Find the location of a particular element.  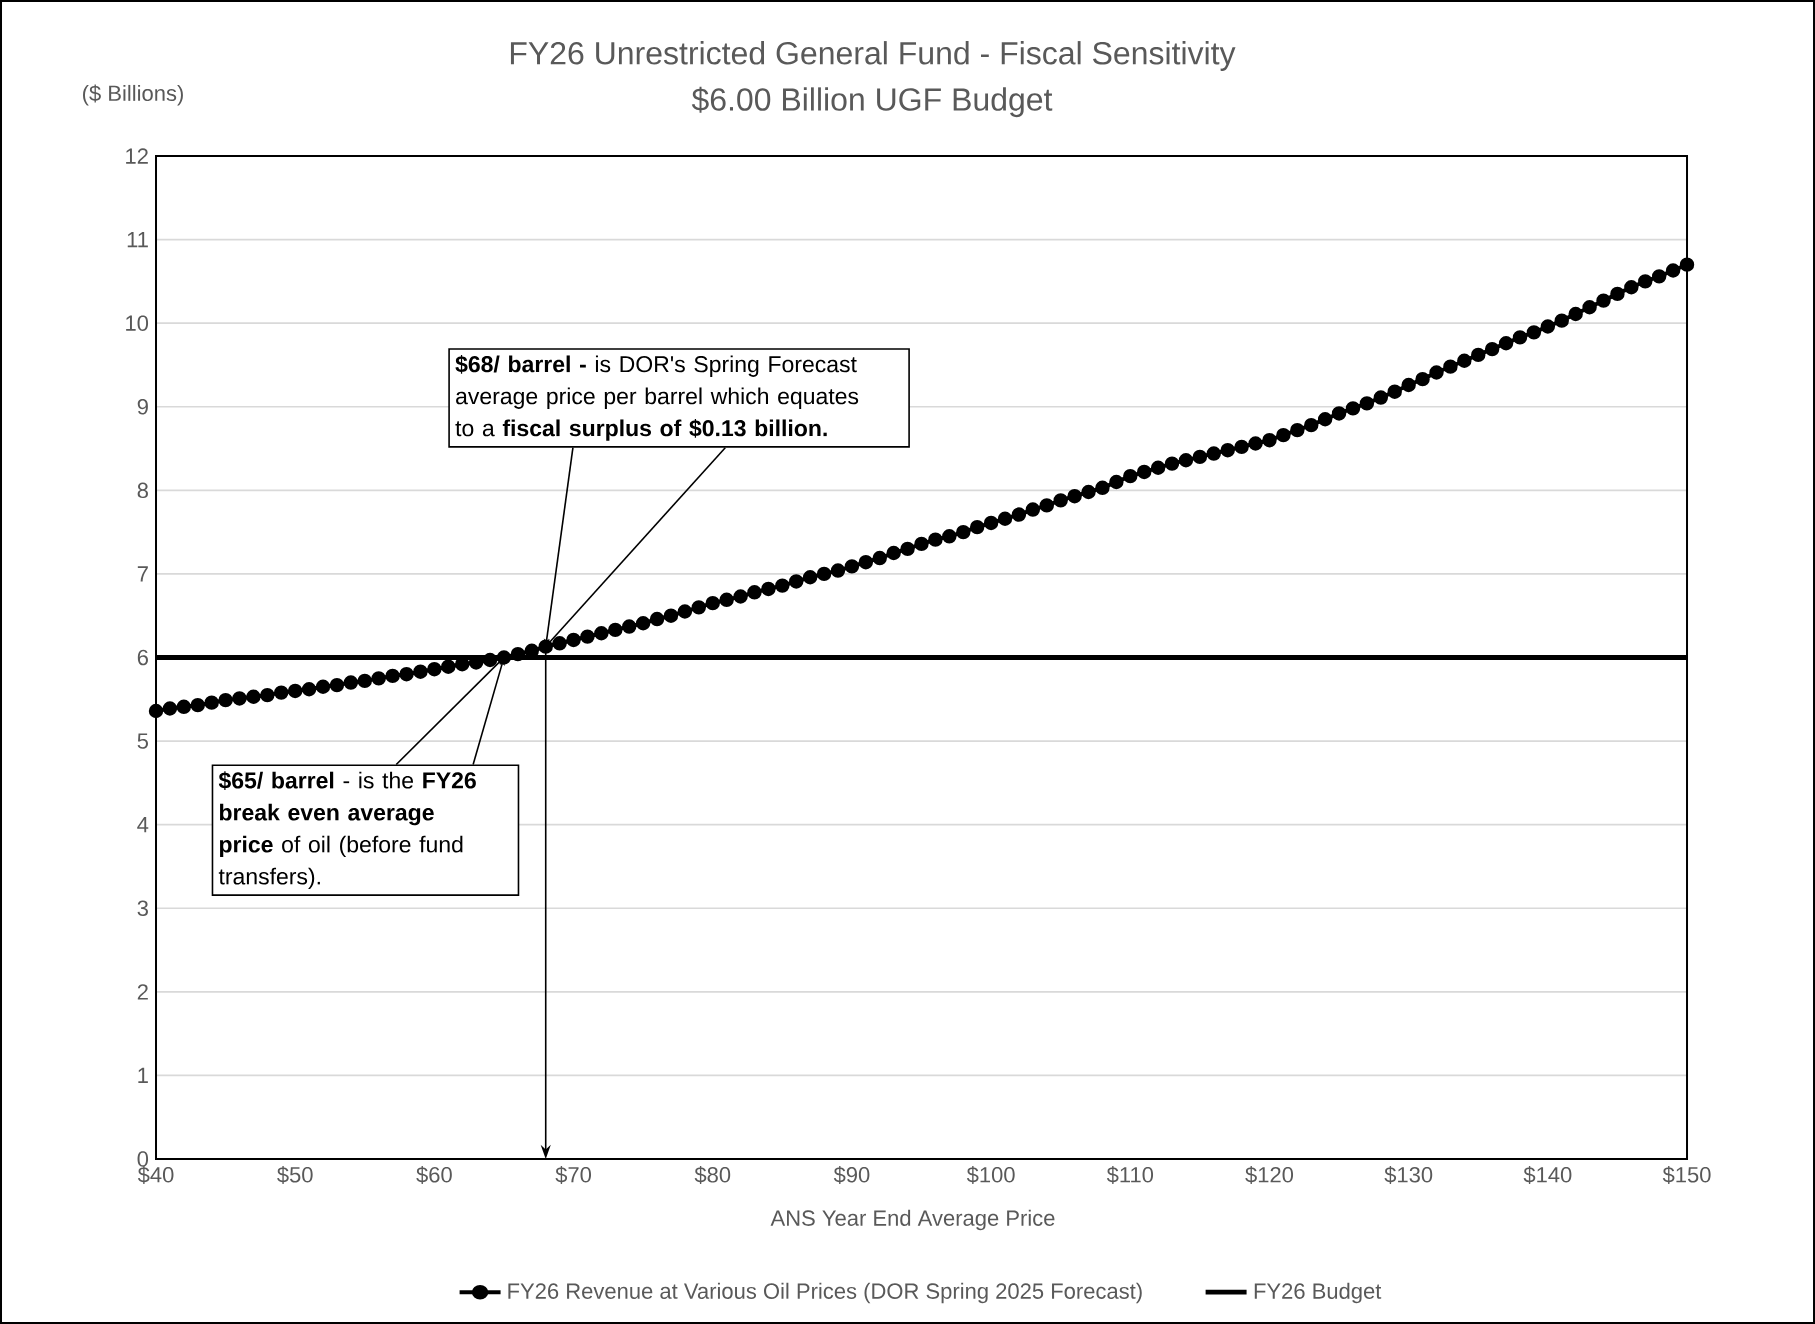

y-tick-label: 3 is located at coordinates (142, 908).